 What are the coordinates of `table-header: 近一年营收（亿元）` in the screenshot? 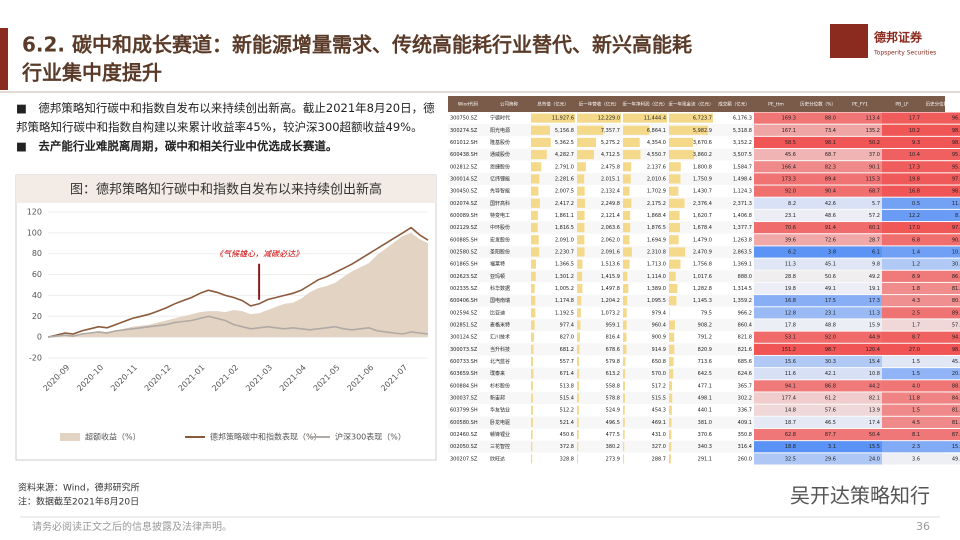 It's located at (599, 104).